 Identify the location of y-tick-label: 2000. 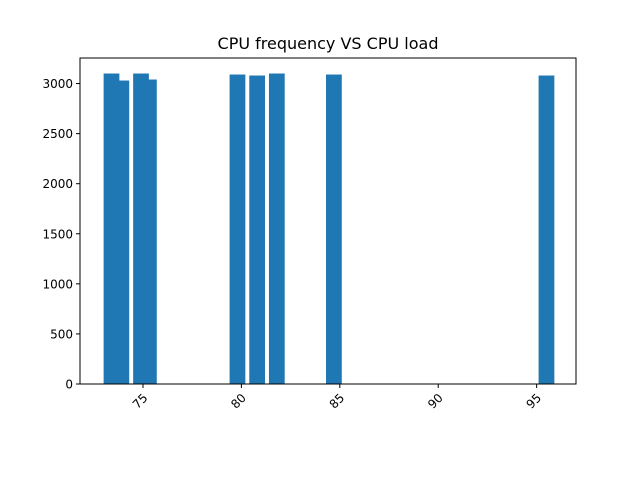
(57, 184).